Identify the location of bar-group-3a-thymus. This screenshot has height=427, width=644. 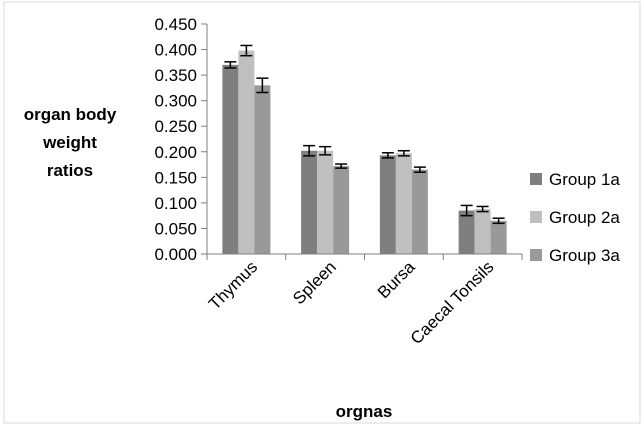
(262, 169).